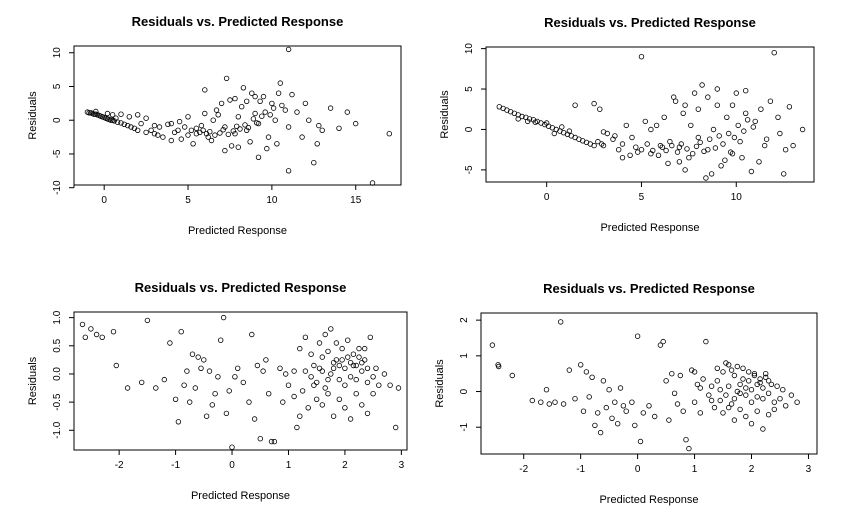 The width and height of the screenshot is (862, 508). I want to click on x-tick-label: 3, so click(809, 469).